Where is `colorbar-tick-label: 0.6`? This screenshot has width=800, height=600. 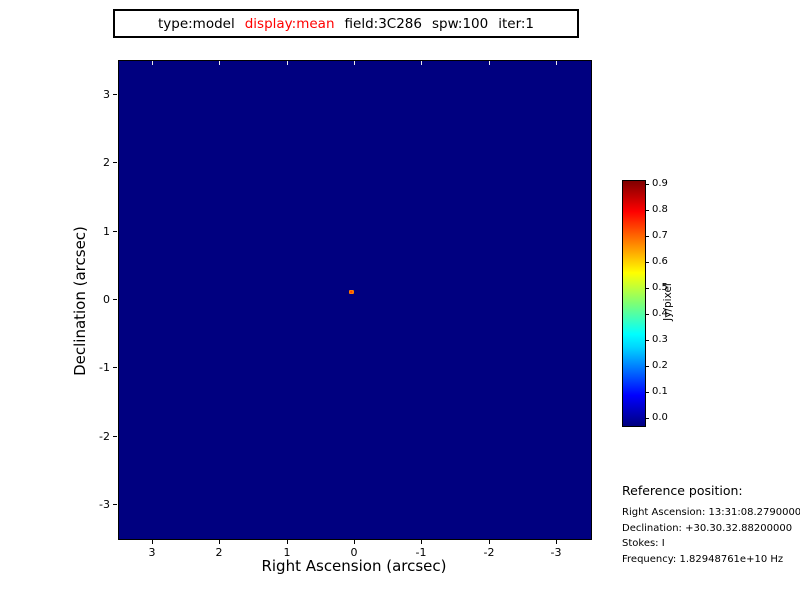
colorbar-tick-label: 0.6 is located at coordinates (660, 261).